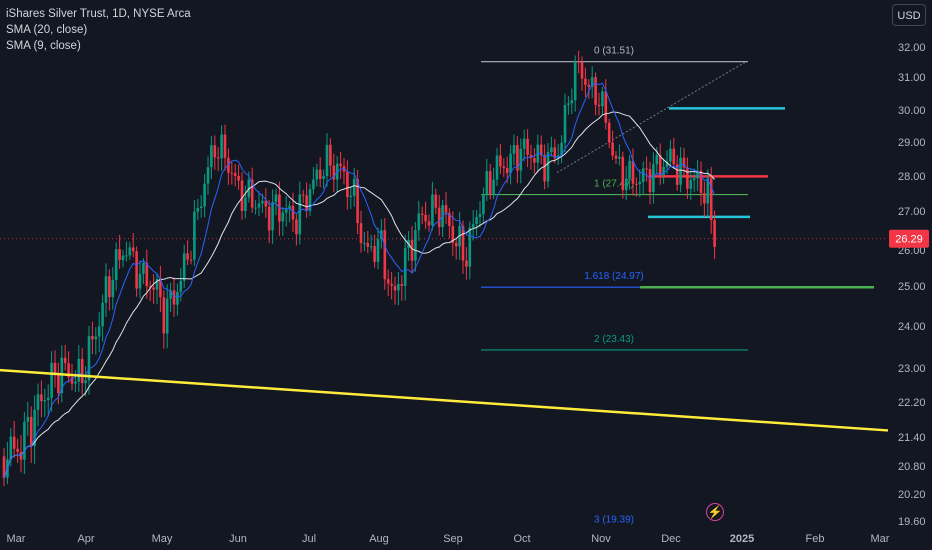  Describe the element at coordinates (444, 400) in the screenshot. I see `trendline-line` at that location.